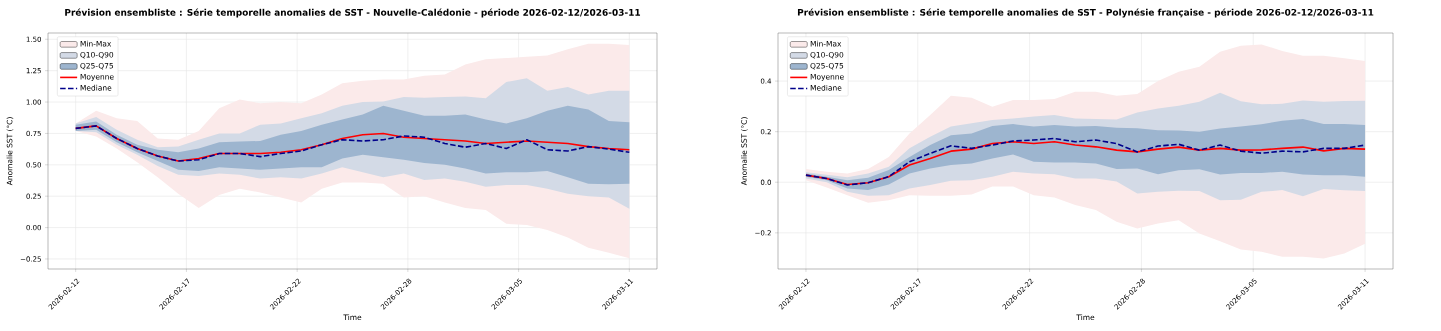 The width and height of the screenshot is (1441, 331). What do you see at coordinates (353, 13) in the screenshot?
I see `chart-title: Prévision ensembliste : Série temporelle anomalies de SST - Nouvelle-Calédonie - période 2026-02-12/2026-03-11` at bounding box center [353, 13].